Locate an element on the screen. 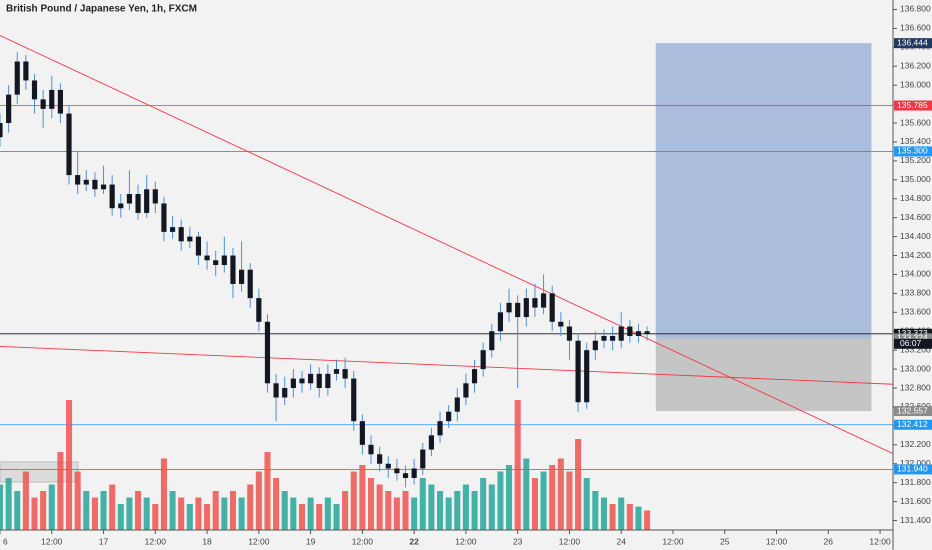 The width and height of the screenshot is (932, 550). price-tag-label: 135.300 is located at coordinates (912, 151).